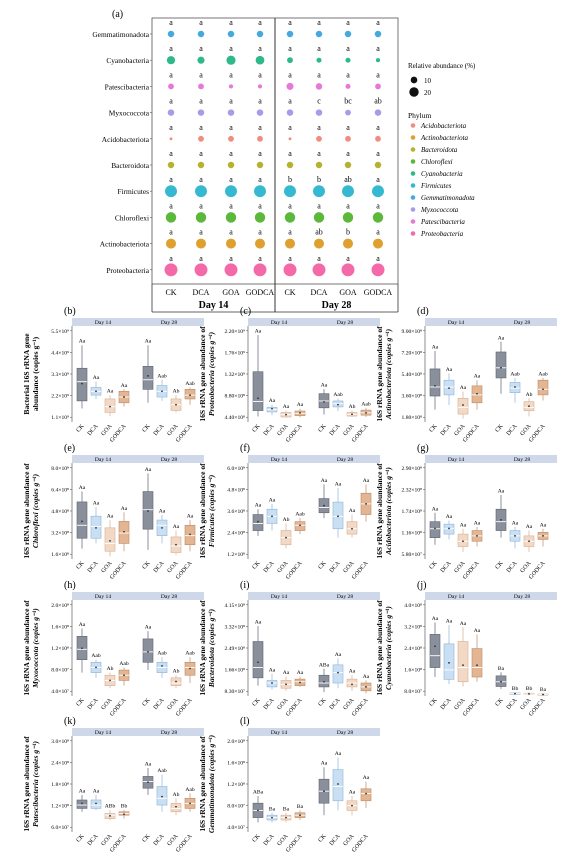  Describe the element at coordinates (236, 763) in the screenshot. I see `y-tick-label: 1.6×10⁸` at that location.